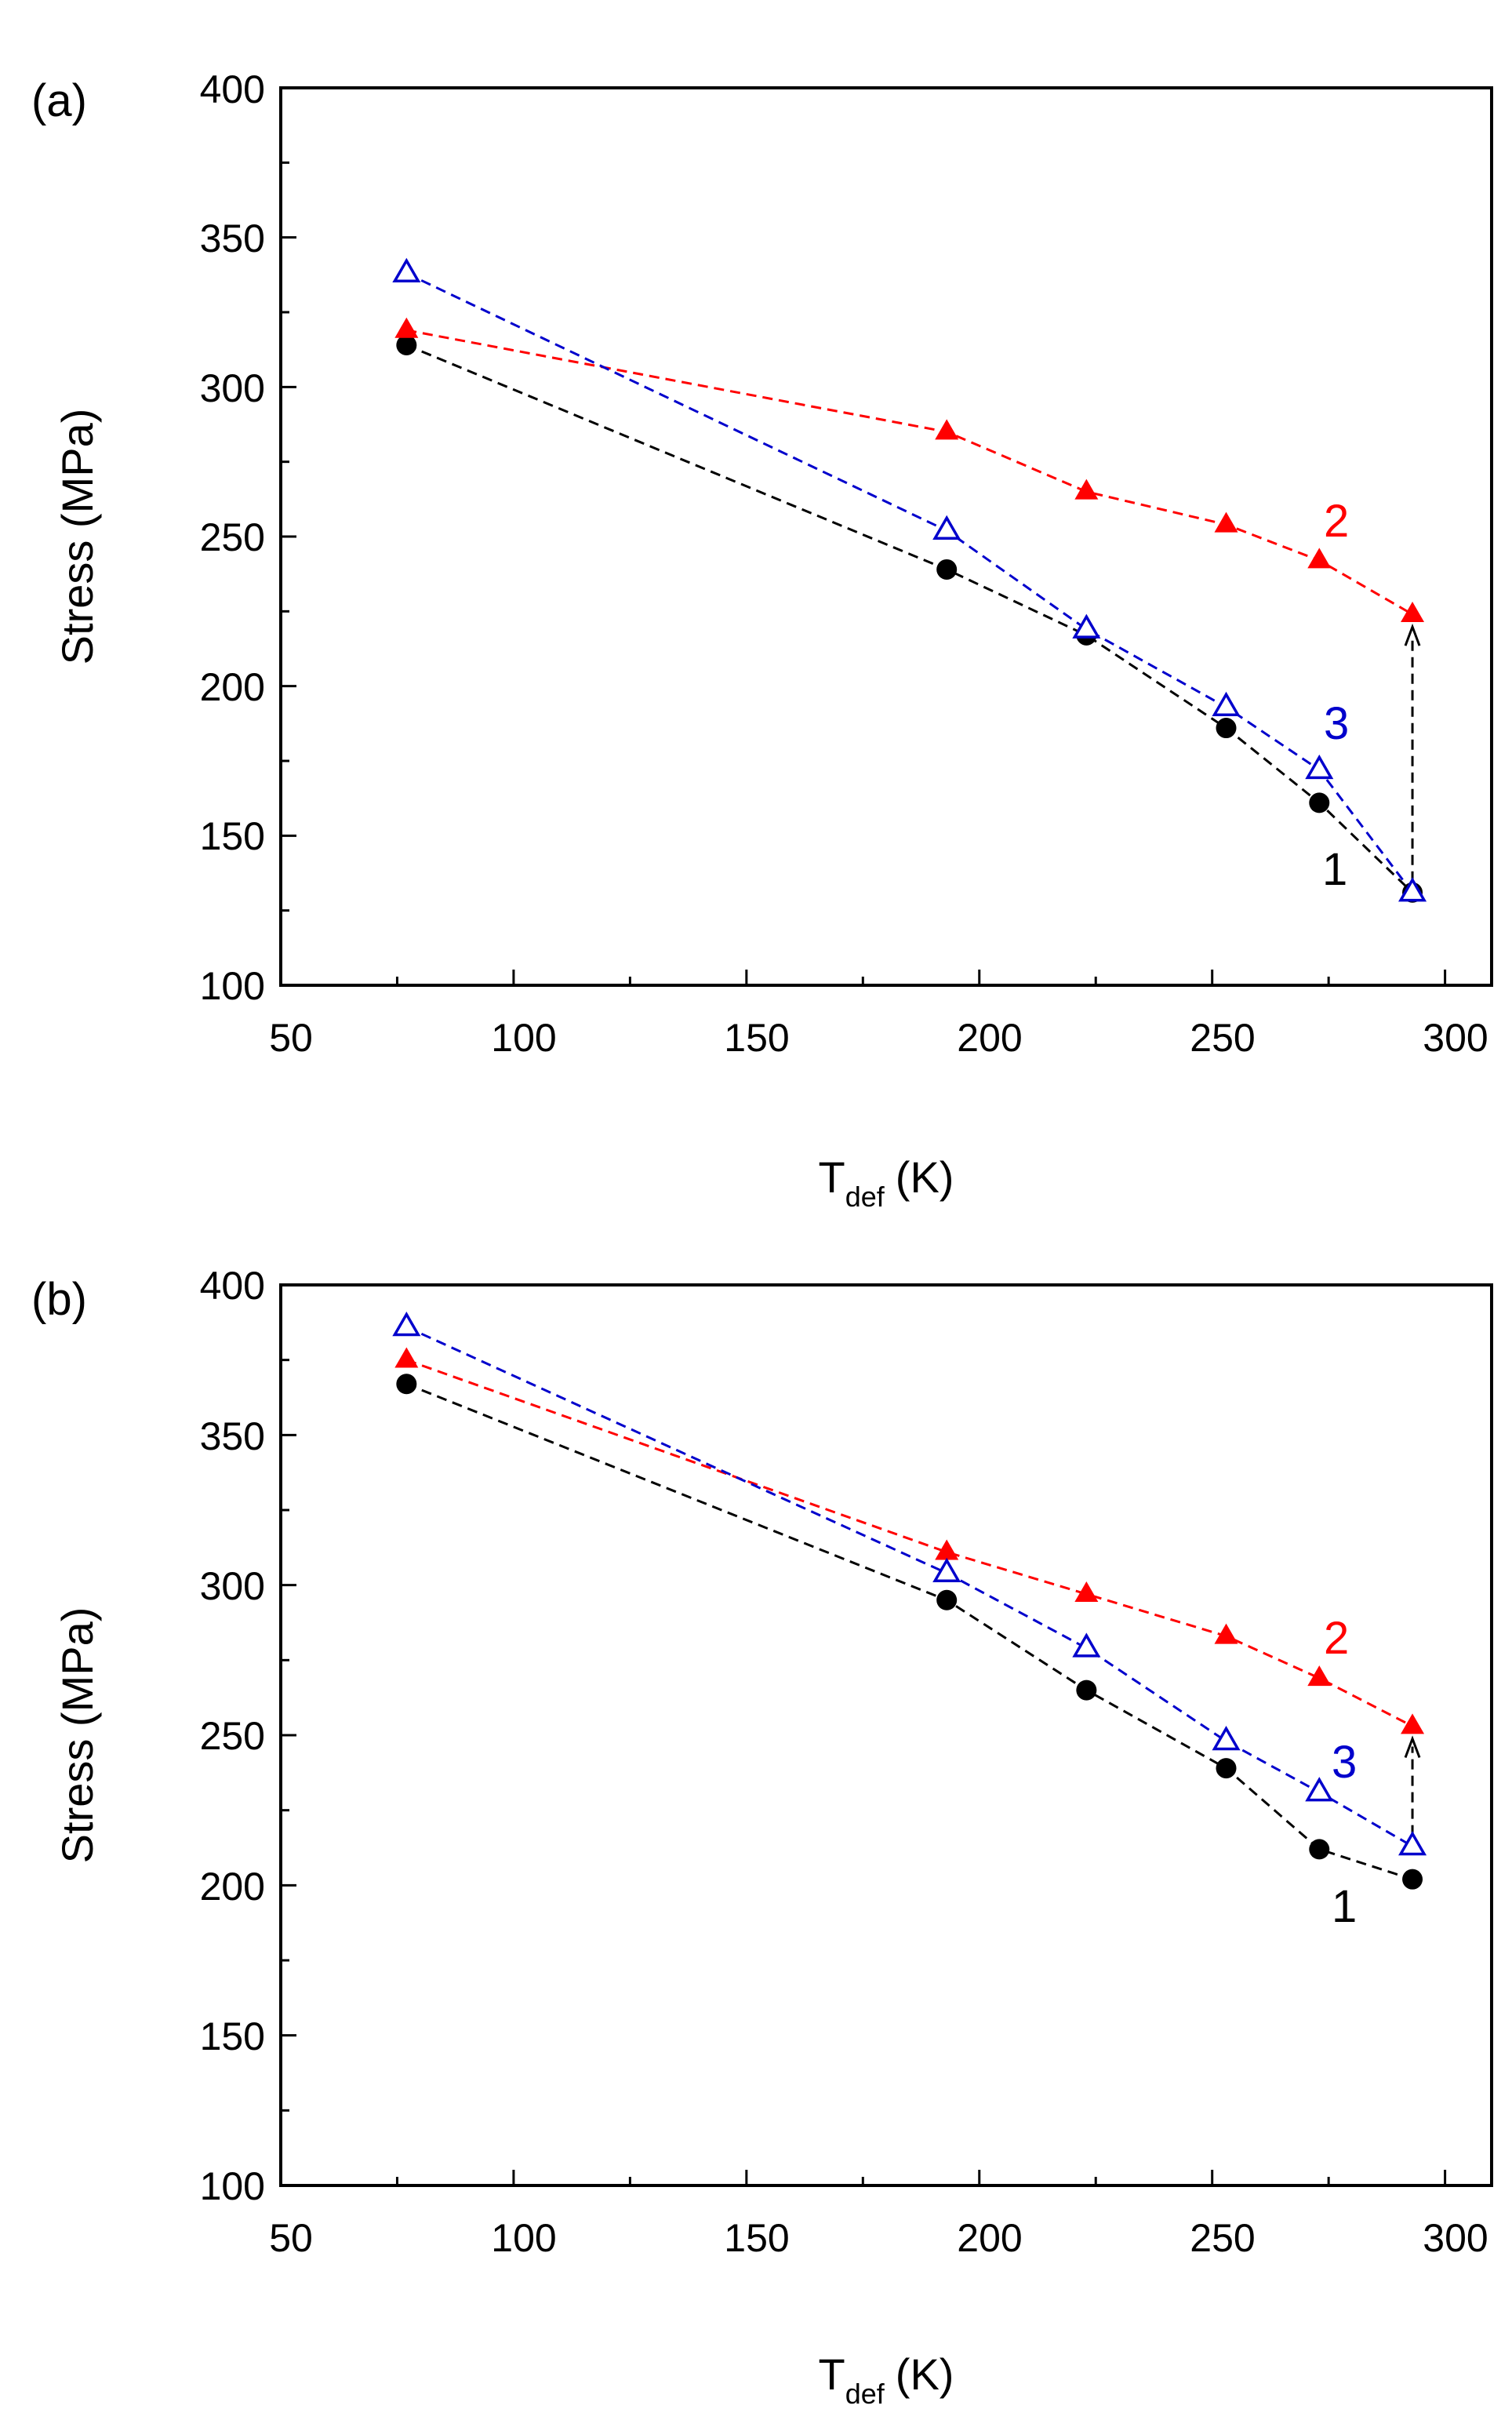 The height and width of the screenshot is (2431, 1512). I want to click on panel-b-series-1-label: 1, so click(1344, 1907).